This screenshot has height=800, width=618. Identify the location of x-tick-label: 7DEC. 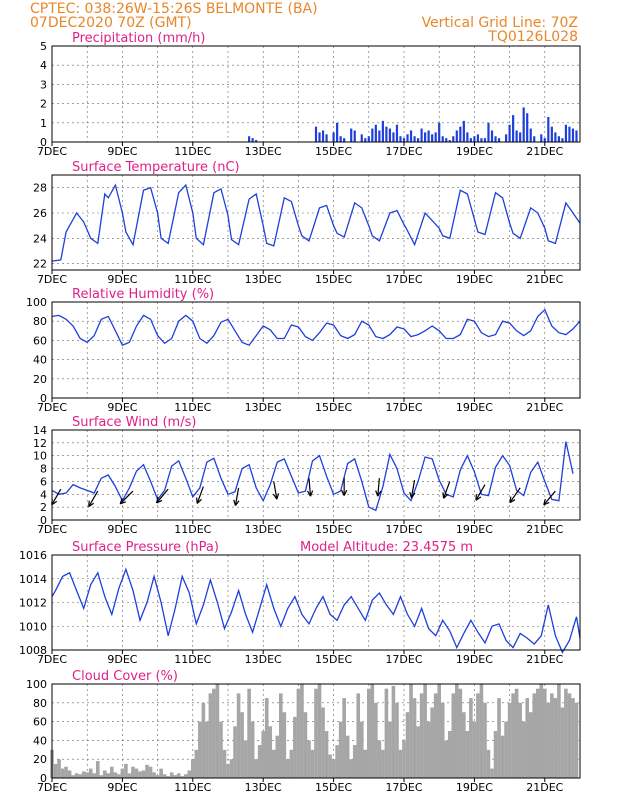
(52, 279).